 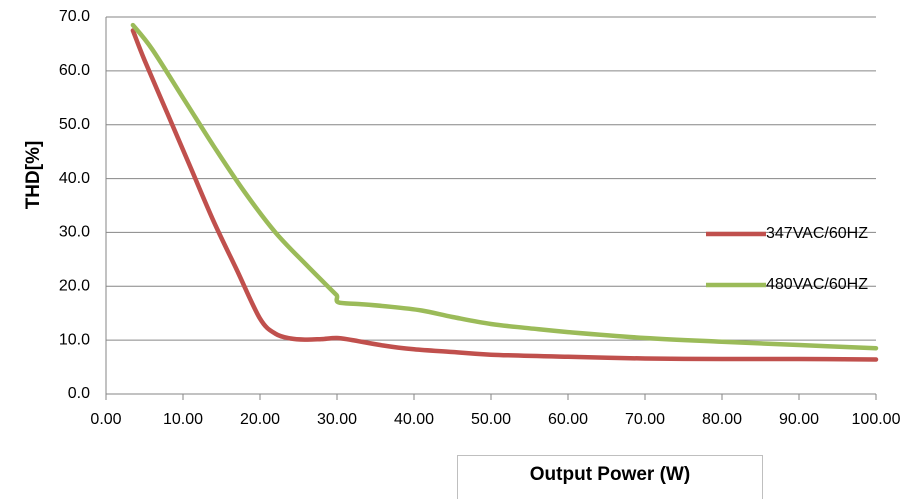 What do you see at coordinates (74, 205) in the screenshot?
I see `y-tick-labels: 0.0 10.0 20.0 30.0 40.0 50.0 60.0 70.0` at bounding box center [74, 205].